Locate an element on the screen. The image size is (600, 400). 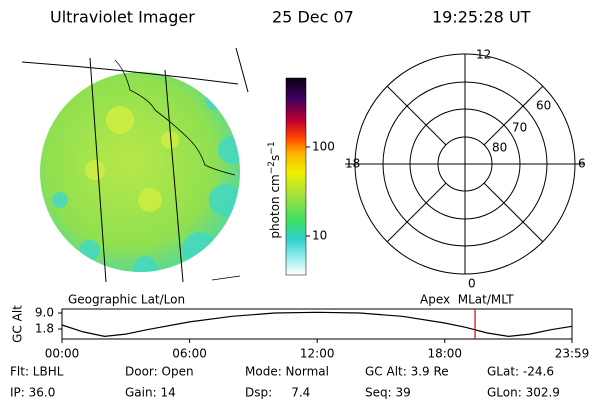
status-field: IP: 36.0 is located at coordinates (32, 393).